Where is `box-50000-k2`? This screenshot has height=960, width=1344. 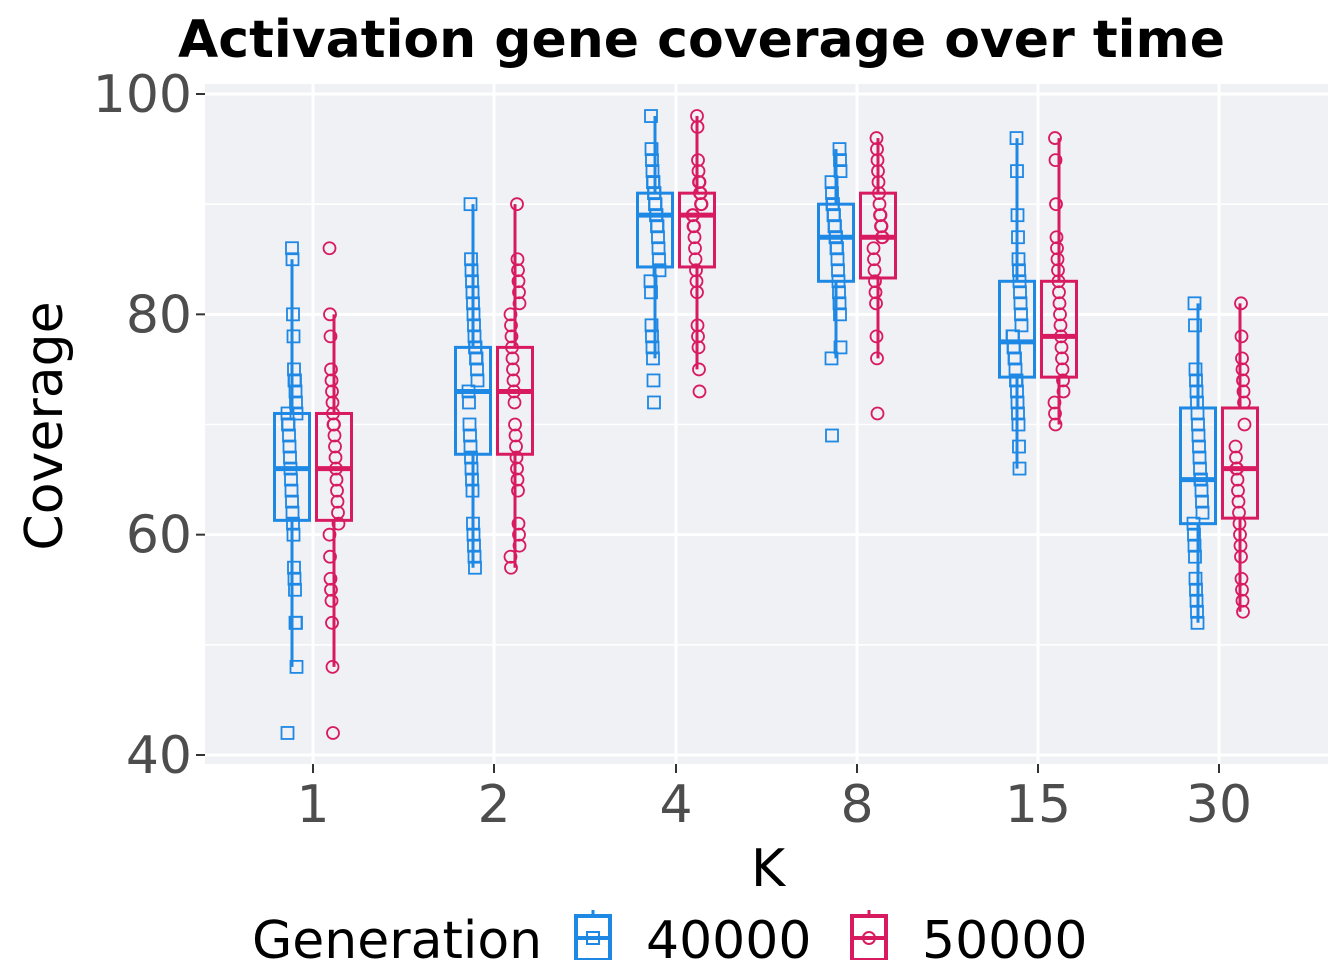 box-50000-k2 is located at coordinates (515, 386).